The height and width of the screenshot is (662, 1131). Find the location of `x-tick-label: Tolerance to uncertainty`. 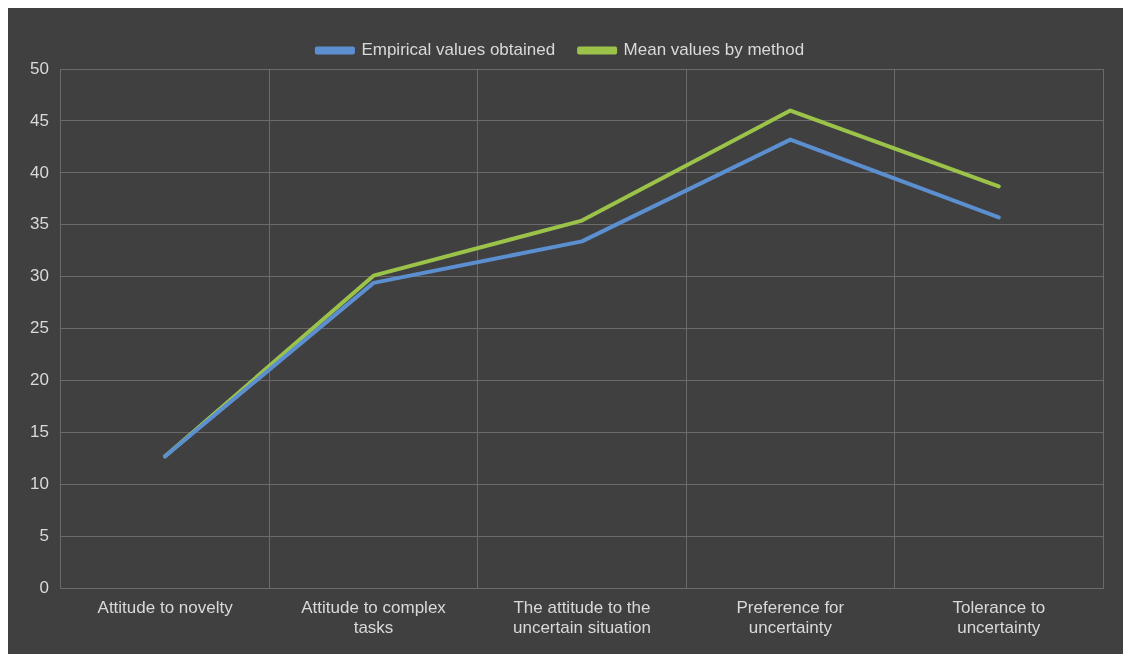

x-tick-label: Tolerance to uncertainty is located at coordinates (999, 618).